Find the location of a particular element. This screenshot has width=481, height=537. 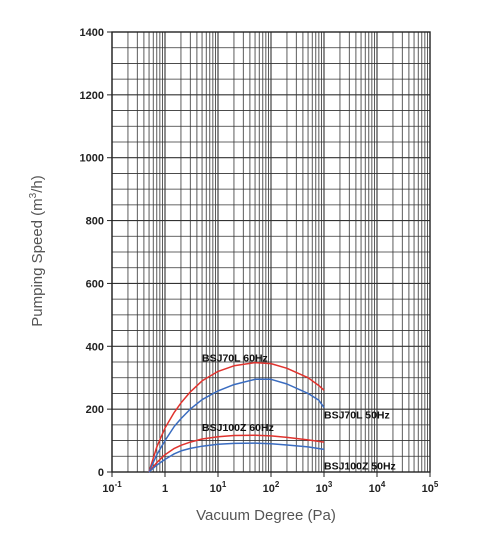

y-axis-ticks: 0 200 400 600 800 1000 1200 1400 is located at coordinates (96, 253).